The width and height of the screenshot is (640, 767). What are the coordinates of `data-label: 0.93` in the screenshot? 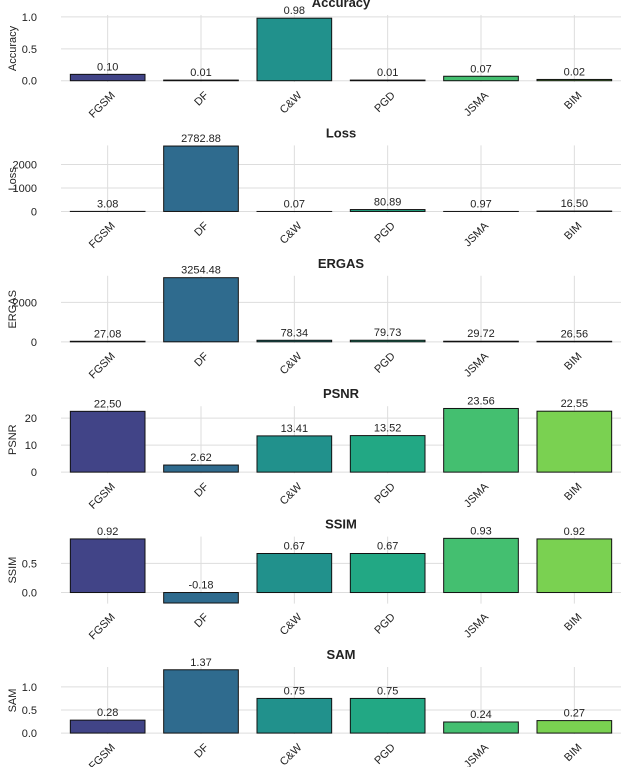 It's located at (480, 531).